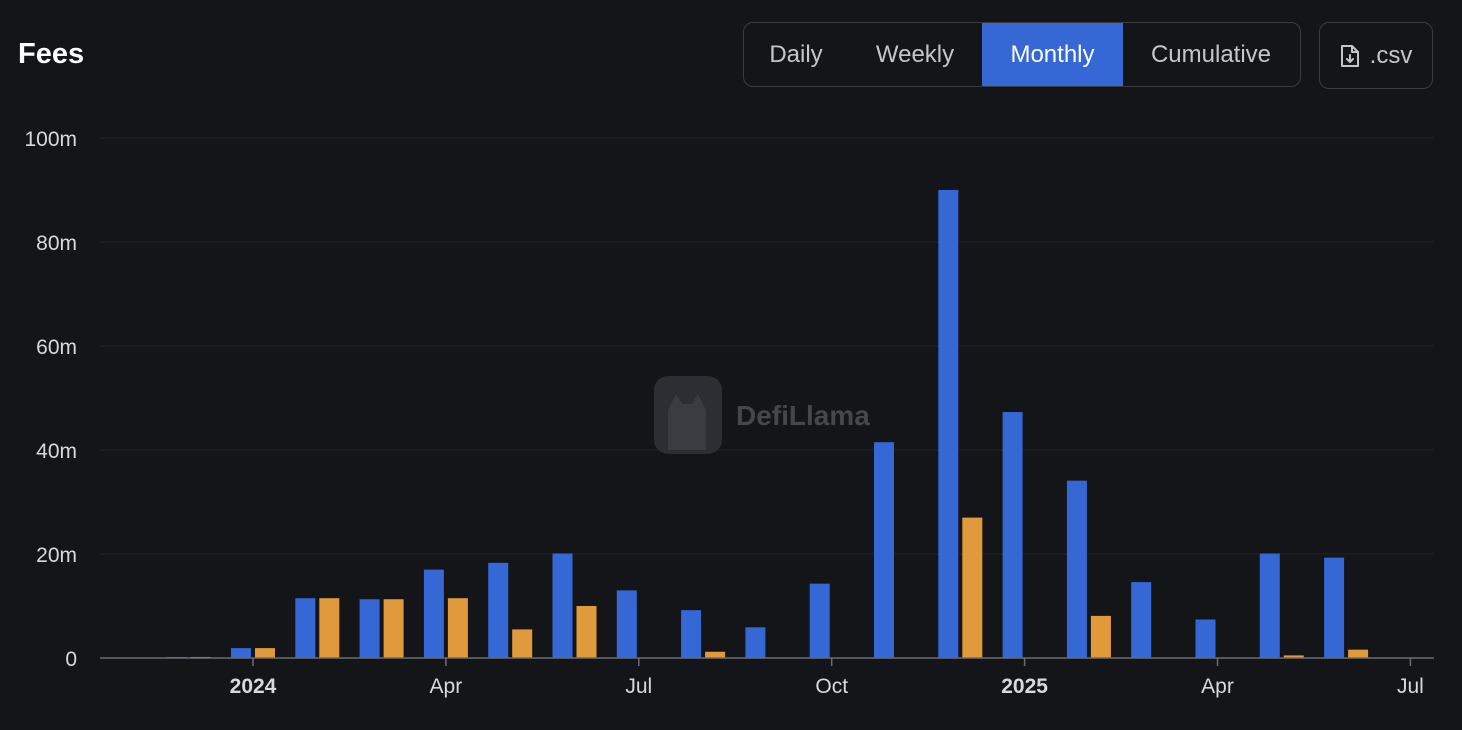 The width and height of the screenshot is (1462, 730). I want to click on y-tick-label: 40m, so click(56, 451).